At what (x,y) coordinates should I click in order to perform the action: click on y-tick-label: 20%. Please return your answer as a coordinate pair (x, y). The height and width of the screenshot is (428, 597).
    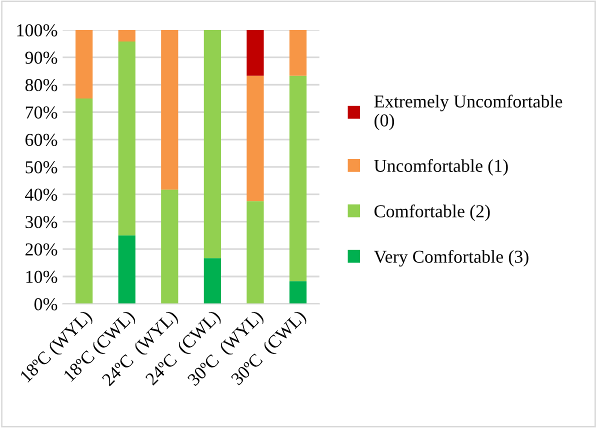
    Looking at the image, I should click on (42, 249).